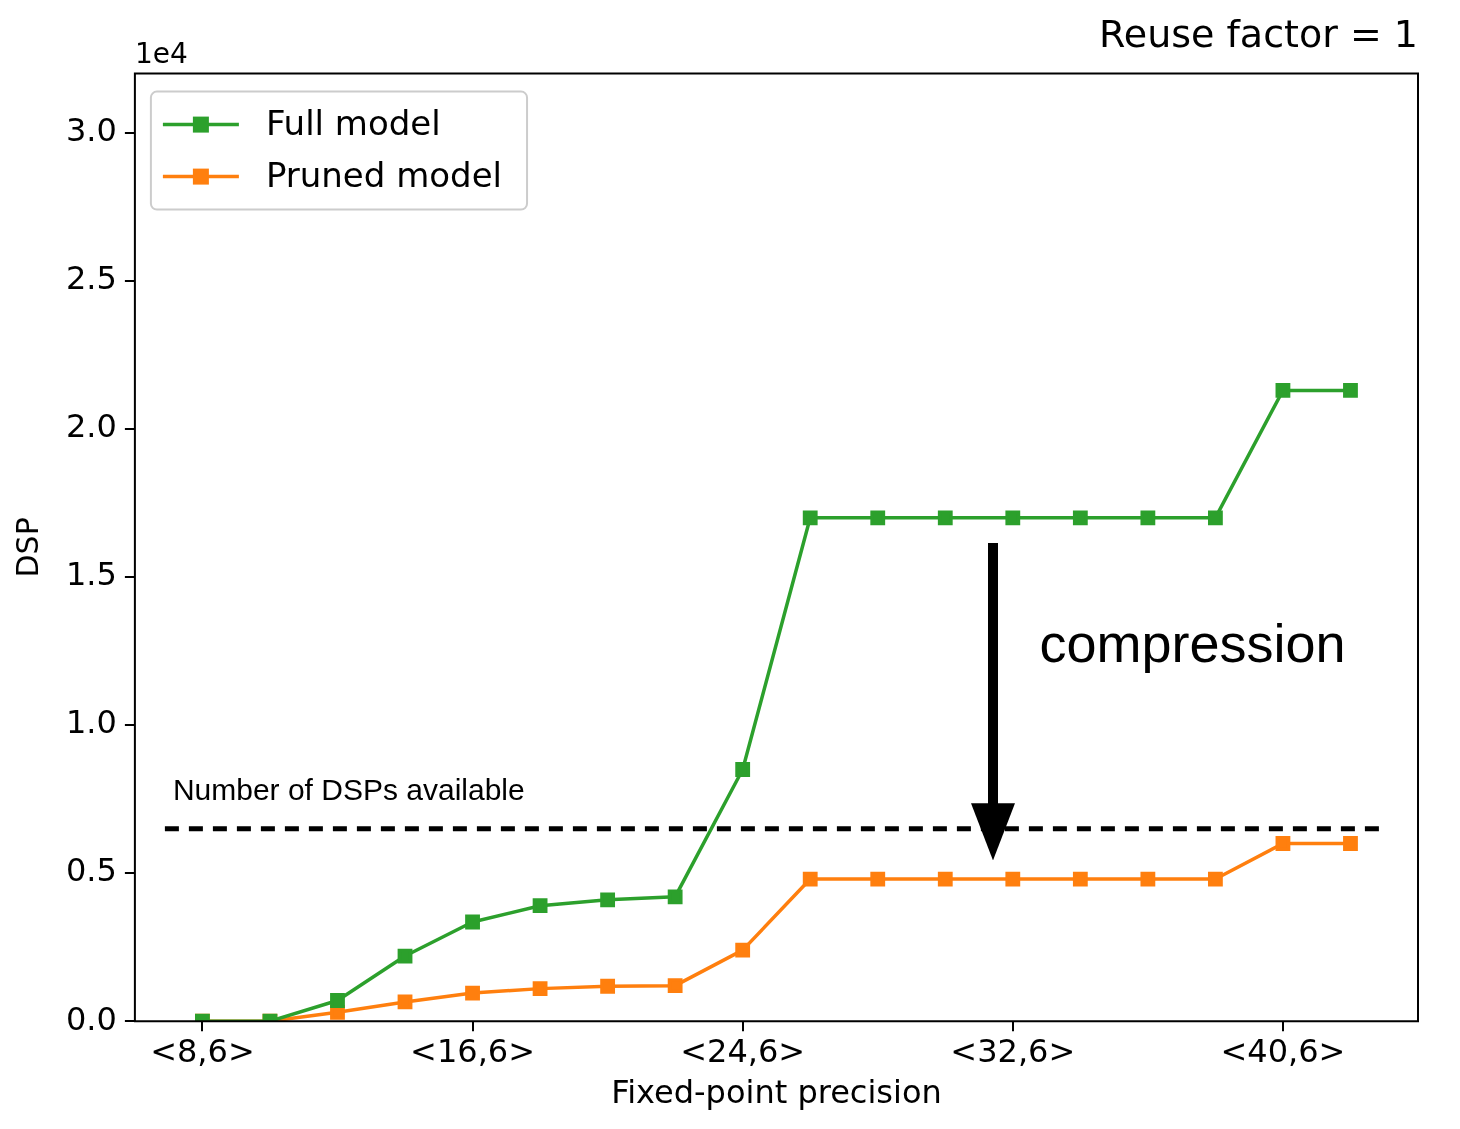  What do you see at coordinates (1192, 642) in the screenshot?
I see `annotation: compression` at bounding box center [1192, 642].